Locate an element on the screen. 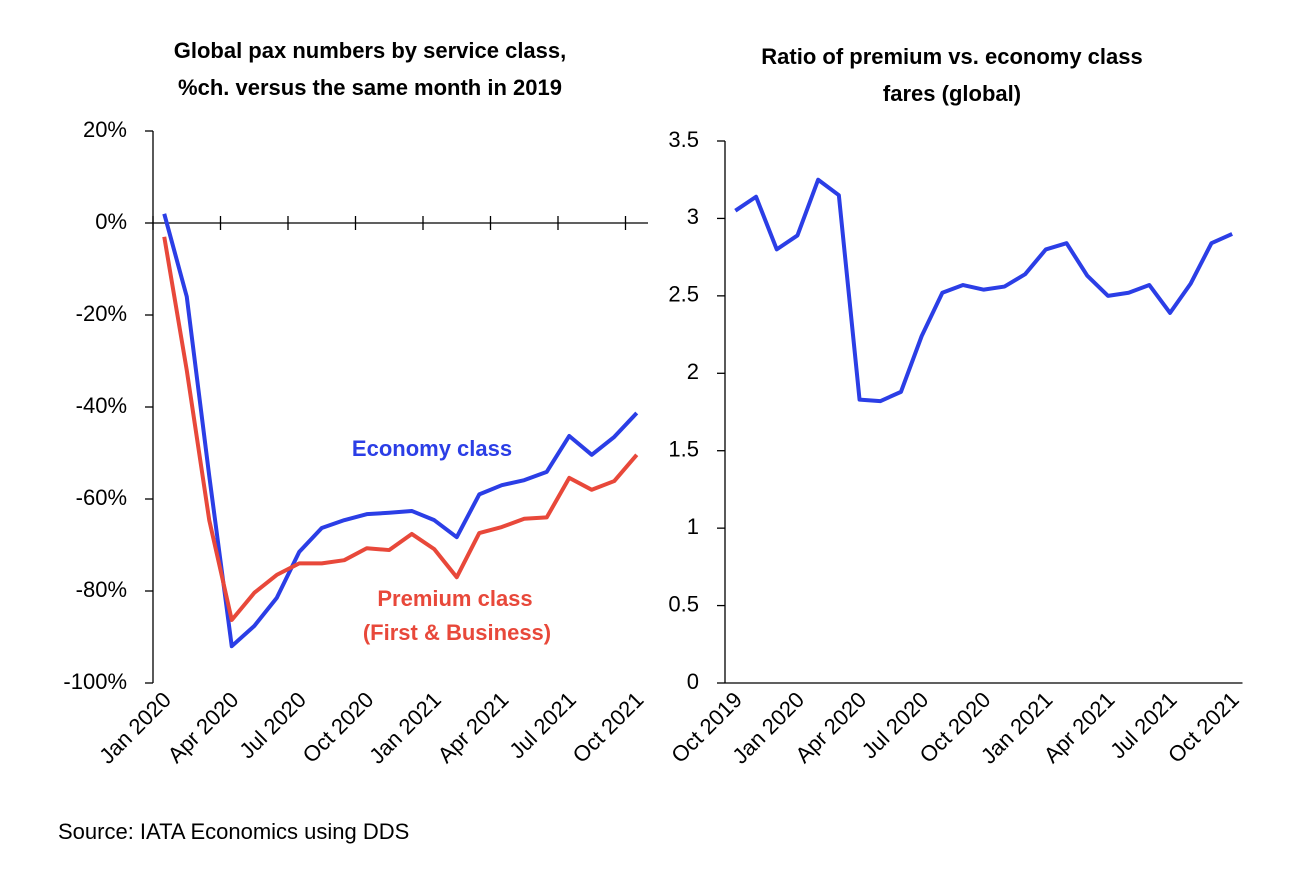  y-tick-label: -20% is located at coordinates (101, 313).